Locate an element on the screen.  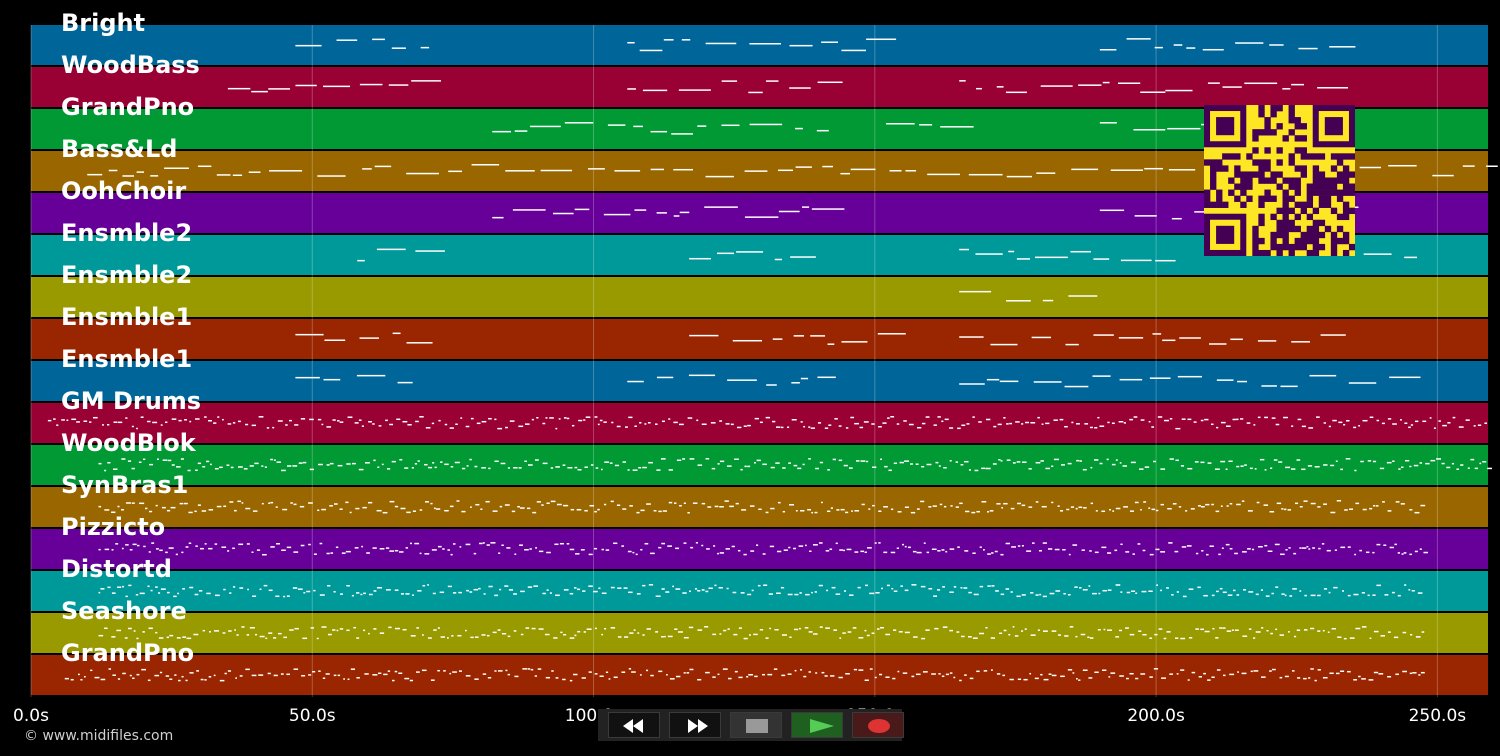
track-label: WoodBlok is located at coordinates (128, 443).